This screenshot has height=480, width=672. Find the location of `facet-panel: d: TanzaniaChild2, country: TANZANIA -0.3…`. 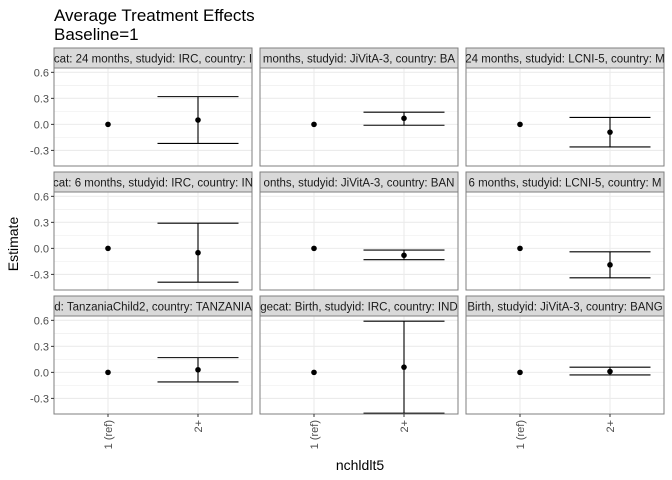

facet-panel: d: TanzaniaChild2, country: TANZANIA -0.3… is located at coordinates (141, 372).